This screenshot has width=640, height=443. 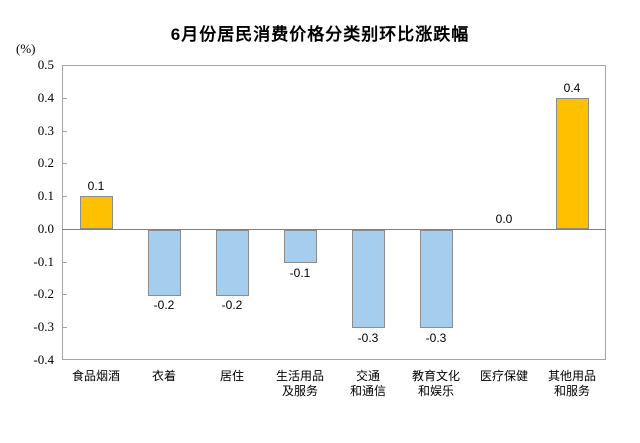 I want to click on value-label-8: 0.4, so click(x=572, y=88).